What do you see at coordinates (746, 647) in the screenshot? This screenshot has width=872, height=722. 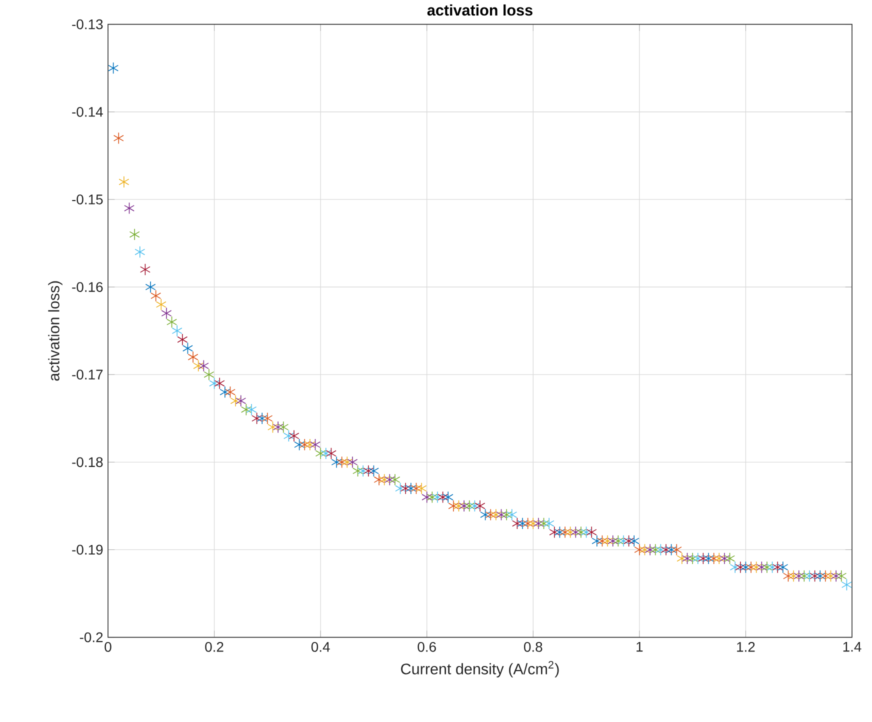 I see `x-tick-label: 1.2` at bounding box center [746, 647].